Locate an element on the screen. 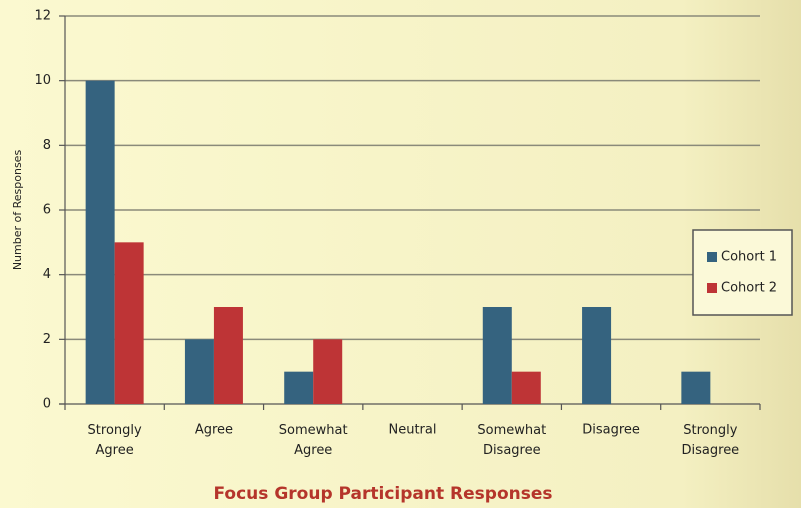  x-tick-label: Somewhat Disagree is located at coordinates (511, 440).